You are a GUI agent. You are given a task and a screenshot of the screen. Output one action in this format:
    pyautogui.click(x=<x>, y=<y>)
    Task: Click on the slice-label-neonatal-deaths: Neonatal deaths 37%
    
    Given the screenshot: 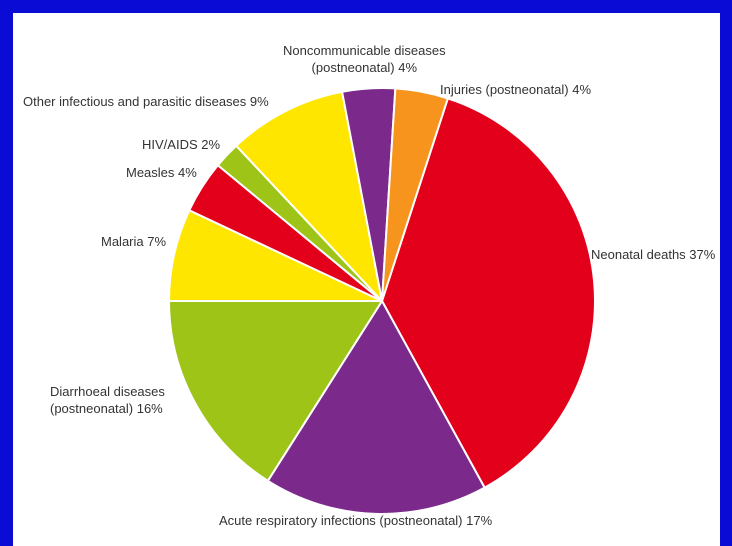 What is the action you would take?
    pyautogui.click(x=653, y=254)
    